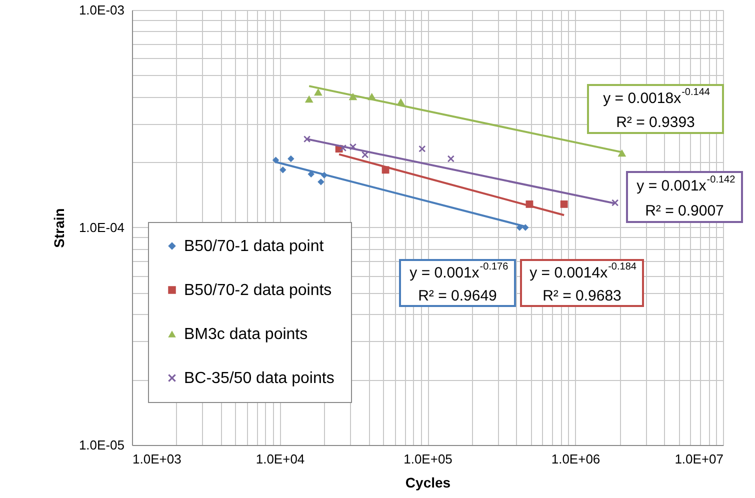 Image resolution: width=755 pixels, height=498 pixels. I want to click on y-axis-title: Strain, so click(58, 228).